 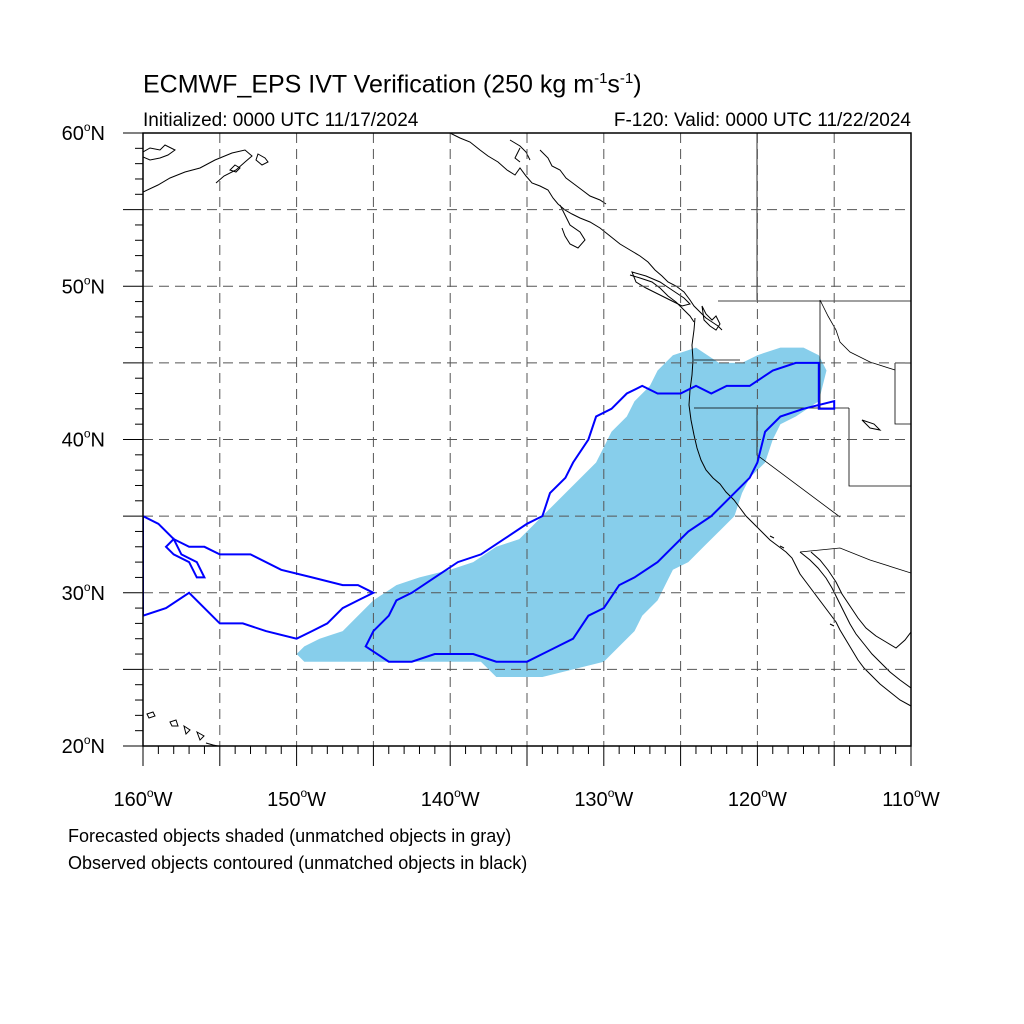 What do you see at coordinates (296, 798) in the screenshot?
I see `lon-tick-label: 150oW` at bounding box center [296, 798].